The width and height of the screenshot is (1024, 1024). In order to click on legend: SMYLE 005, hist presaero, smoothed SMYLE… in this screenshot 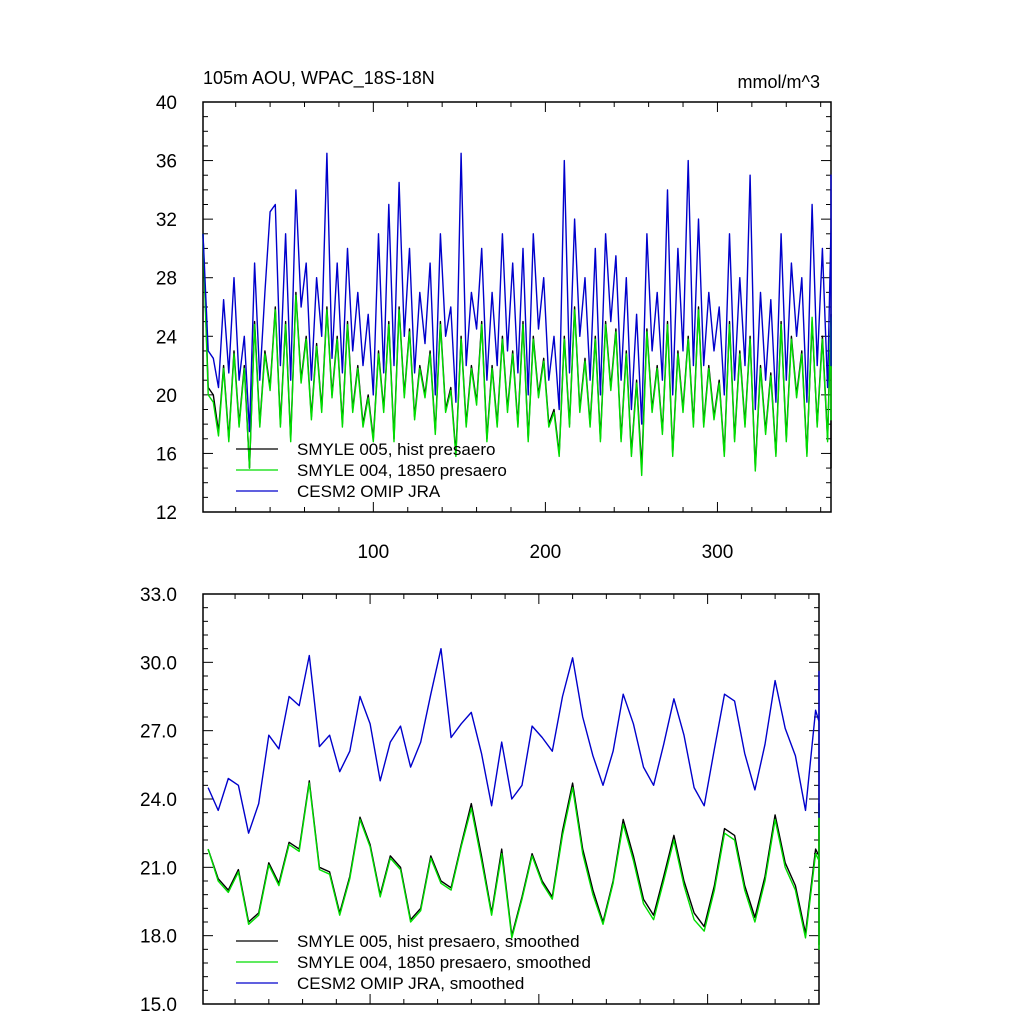, I will do `click(413, 962)`.